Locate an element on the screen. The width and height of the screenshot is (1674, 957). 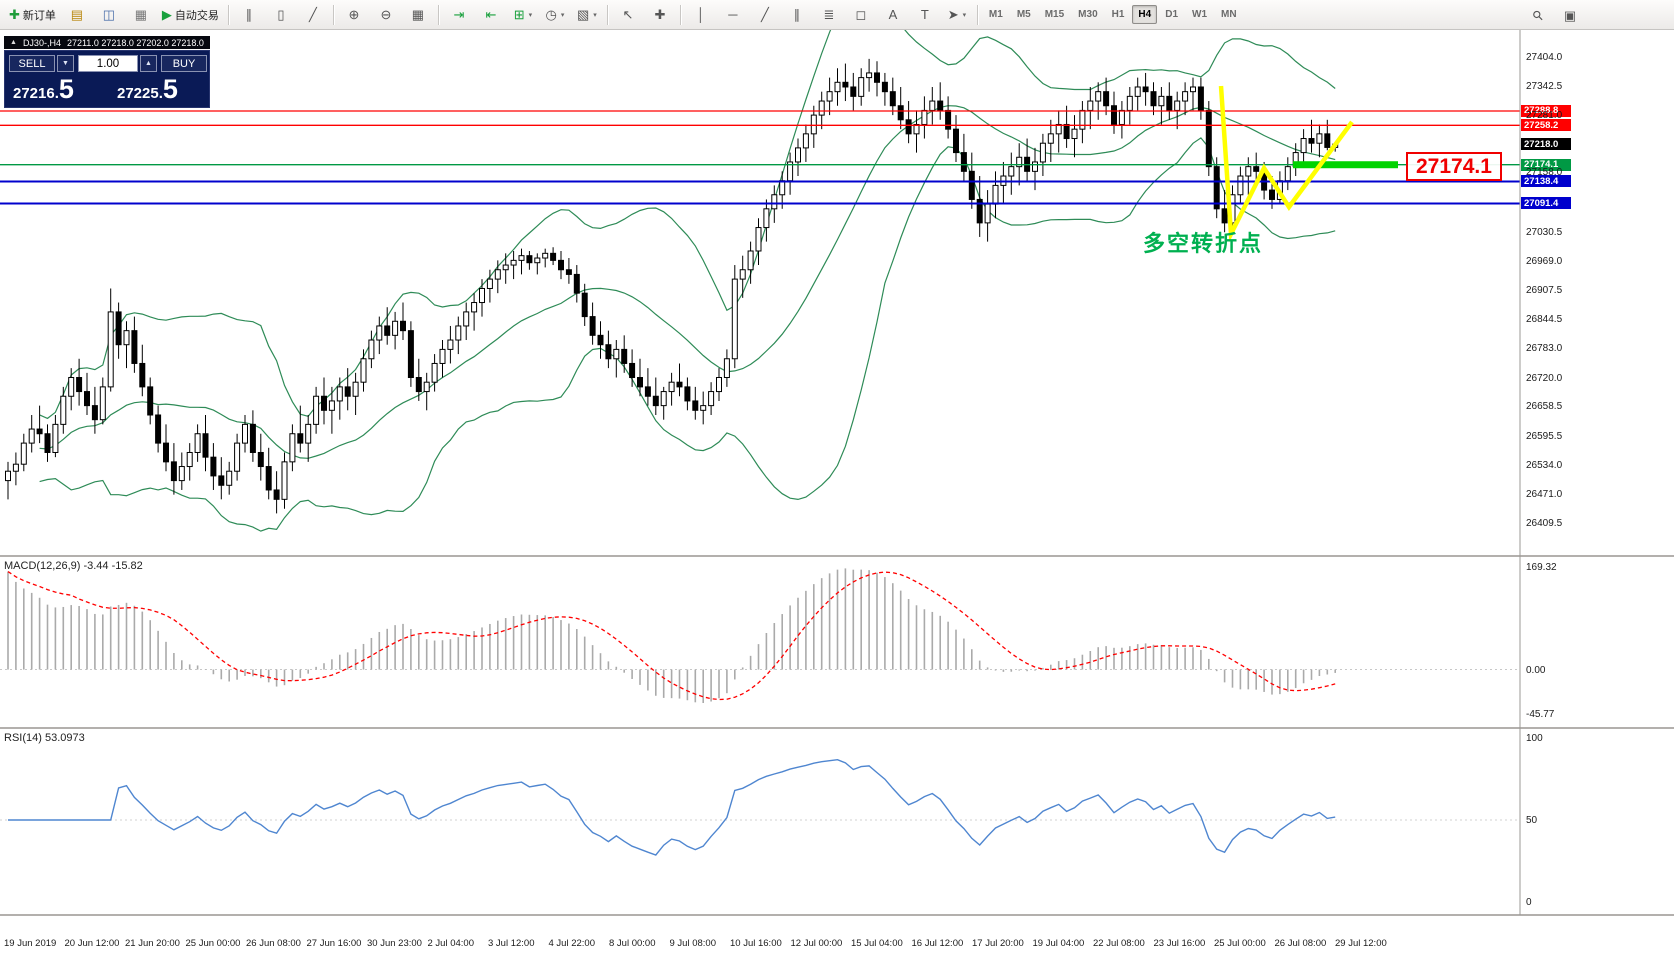
tile-windows-icon: ▦ is located at coordinates (418, 14).